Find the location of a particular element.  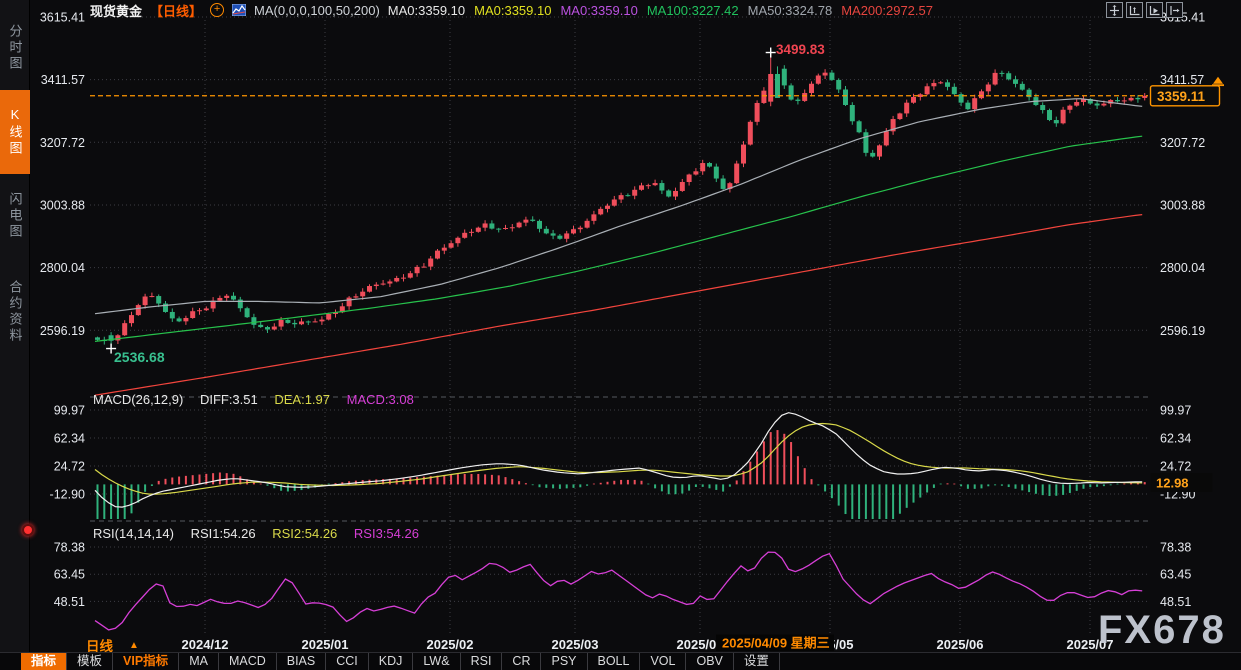

svg-text: 2025/04/09 星期三 is located at coordinates (776, 643).